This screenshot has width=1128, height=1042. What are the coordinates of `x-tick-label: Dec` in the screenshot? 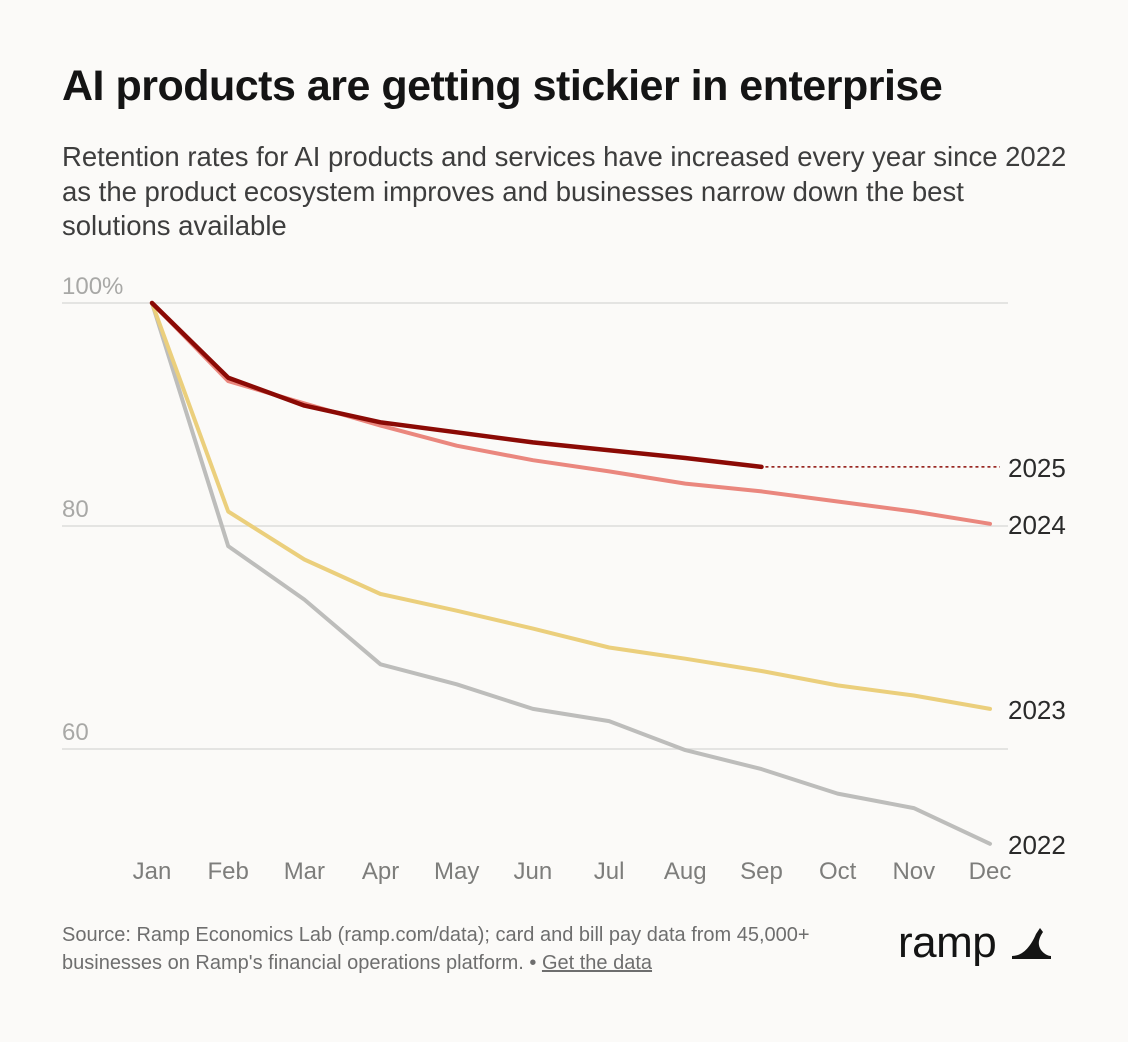 It's located at (990, 871).